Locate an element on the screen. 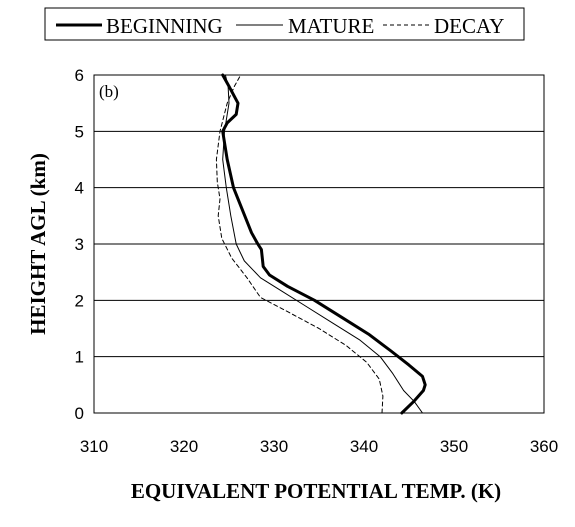 The image size is (575, 527). y-axis-label: HEIGHT AGL (km) is located at coordinates (38, 244).